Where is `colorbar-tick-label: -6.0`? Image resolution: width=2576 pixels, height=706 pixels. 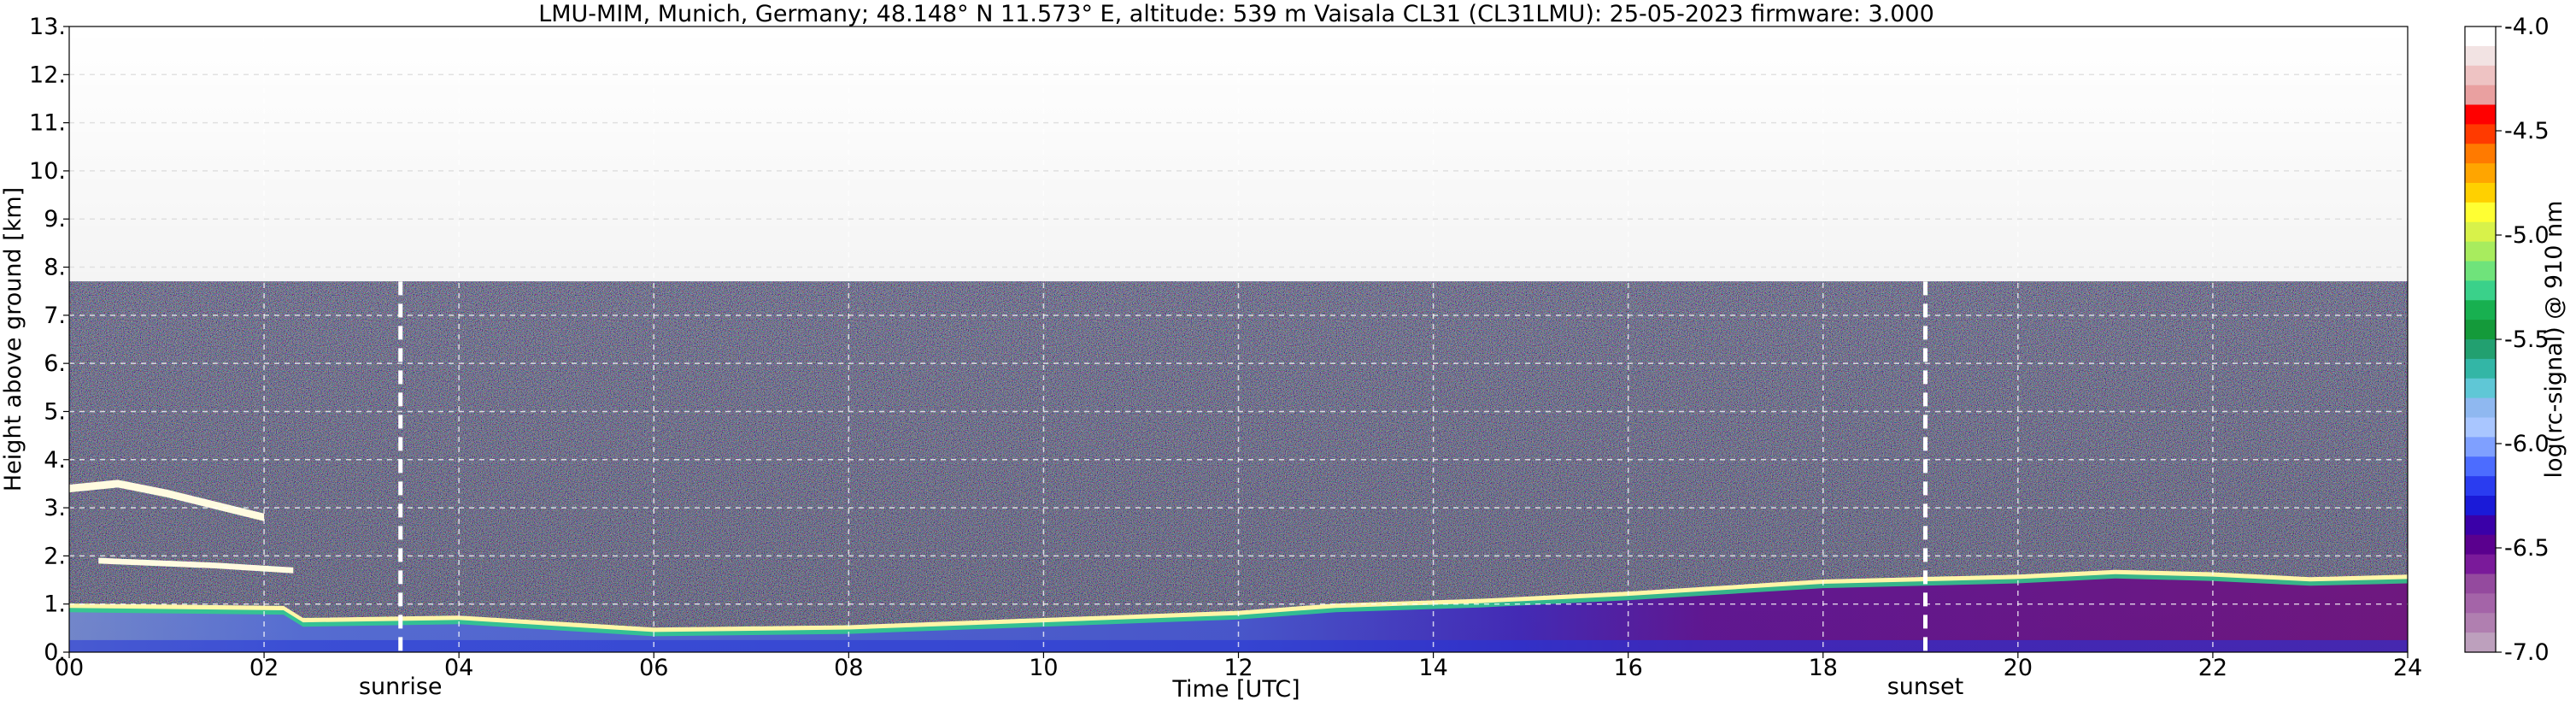 colorbar-tick-label: -6.0 is located at coordinates (2527, 444).